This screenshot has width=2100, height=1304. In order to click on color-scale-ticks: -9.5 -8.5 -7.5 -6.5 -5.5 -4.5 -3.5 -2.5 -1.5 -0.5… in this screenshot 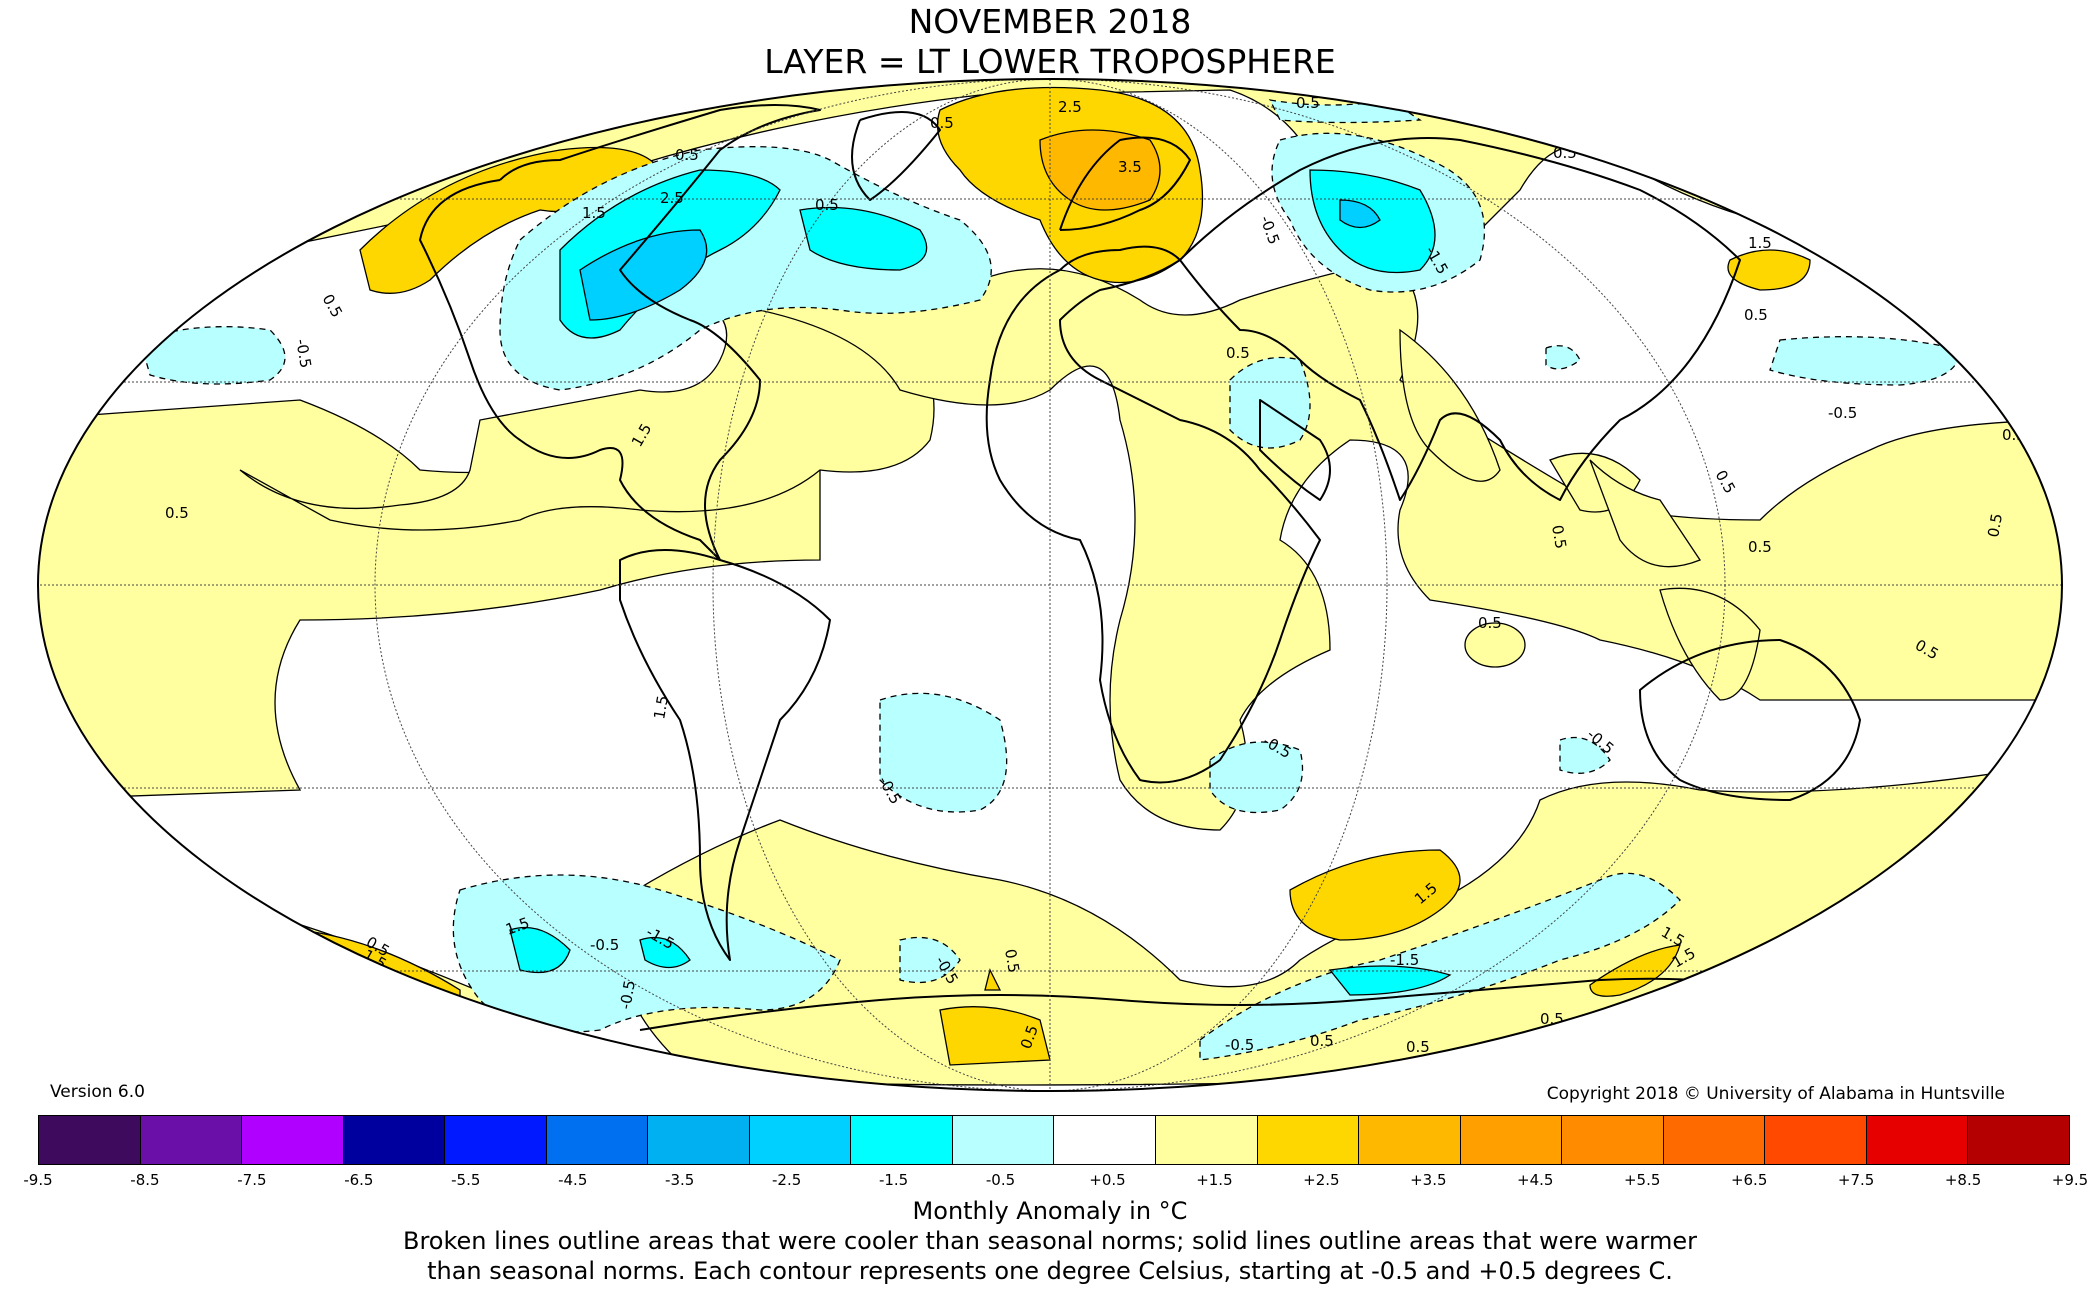, I will do `click(1055, 1180)`.